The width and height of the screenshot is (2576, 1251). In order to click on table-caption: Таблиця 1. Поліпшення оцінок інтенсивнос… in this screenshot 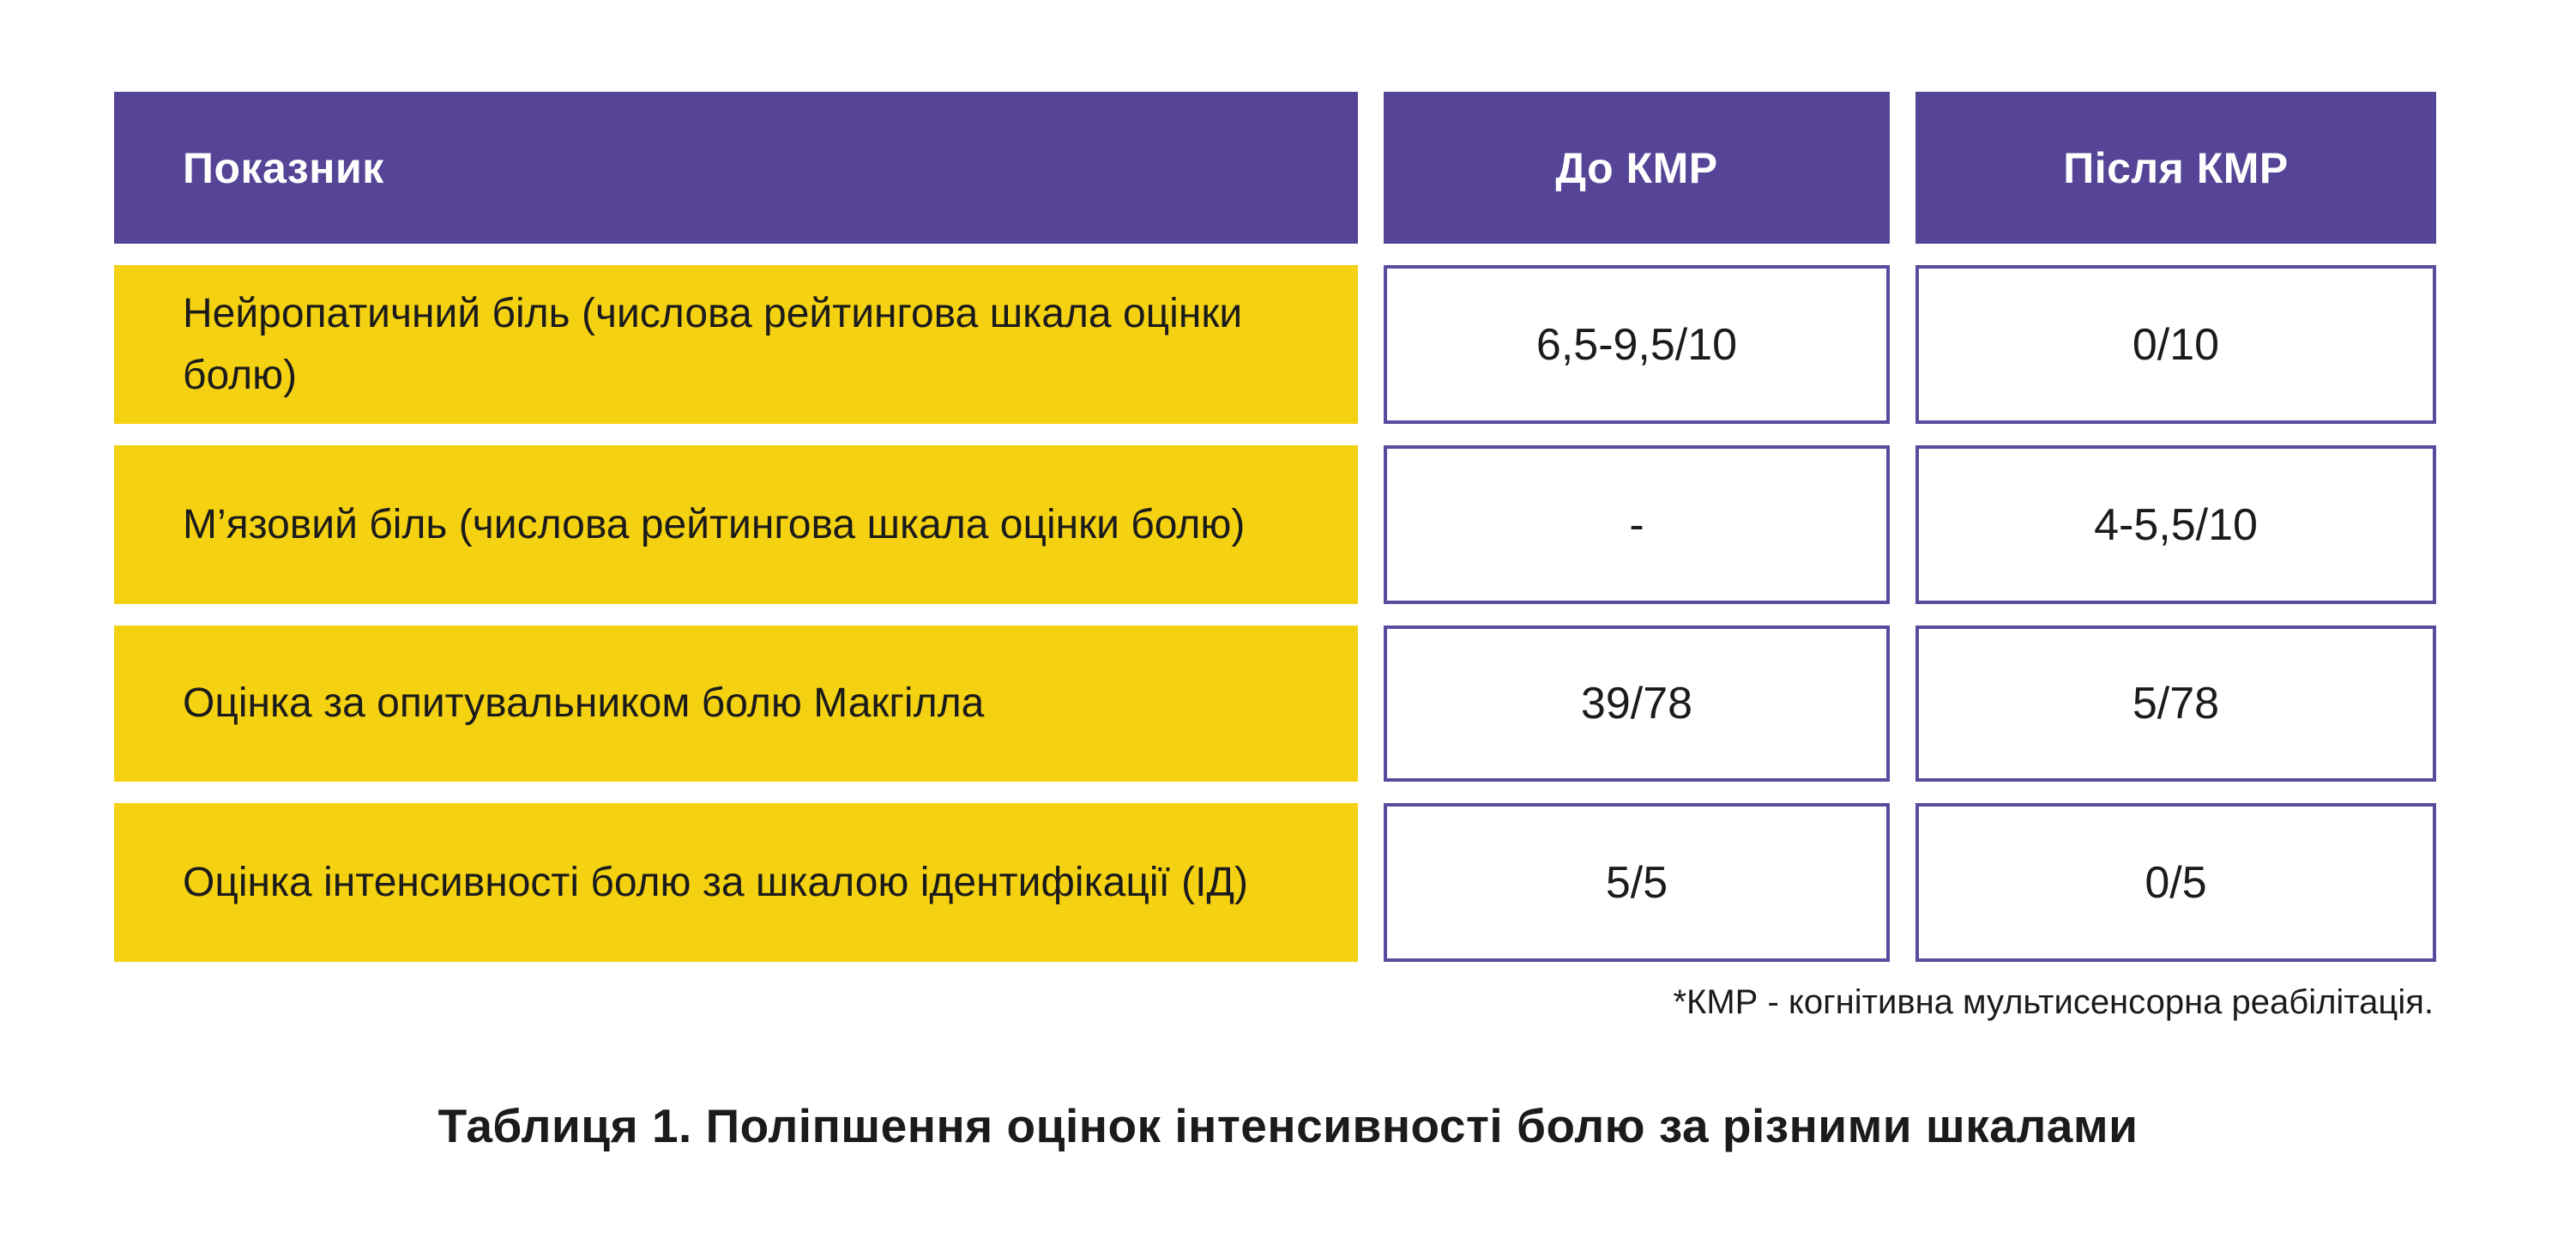, I will do `click(1288, 1126)`.